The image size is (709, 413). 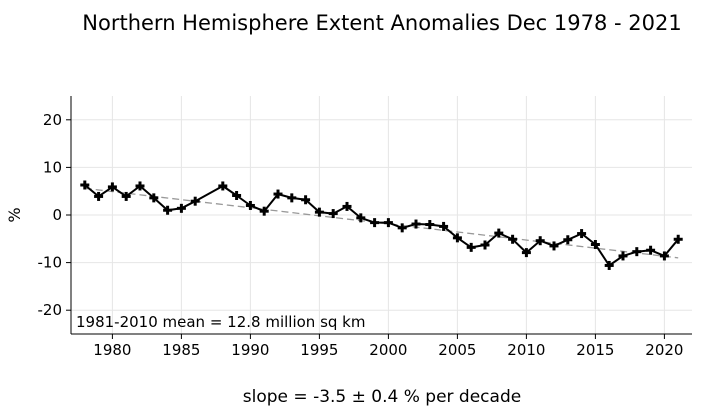 I want to click on x-tick-label: 2020, so click(x=664, y=350).